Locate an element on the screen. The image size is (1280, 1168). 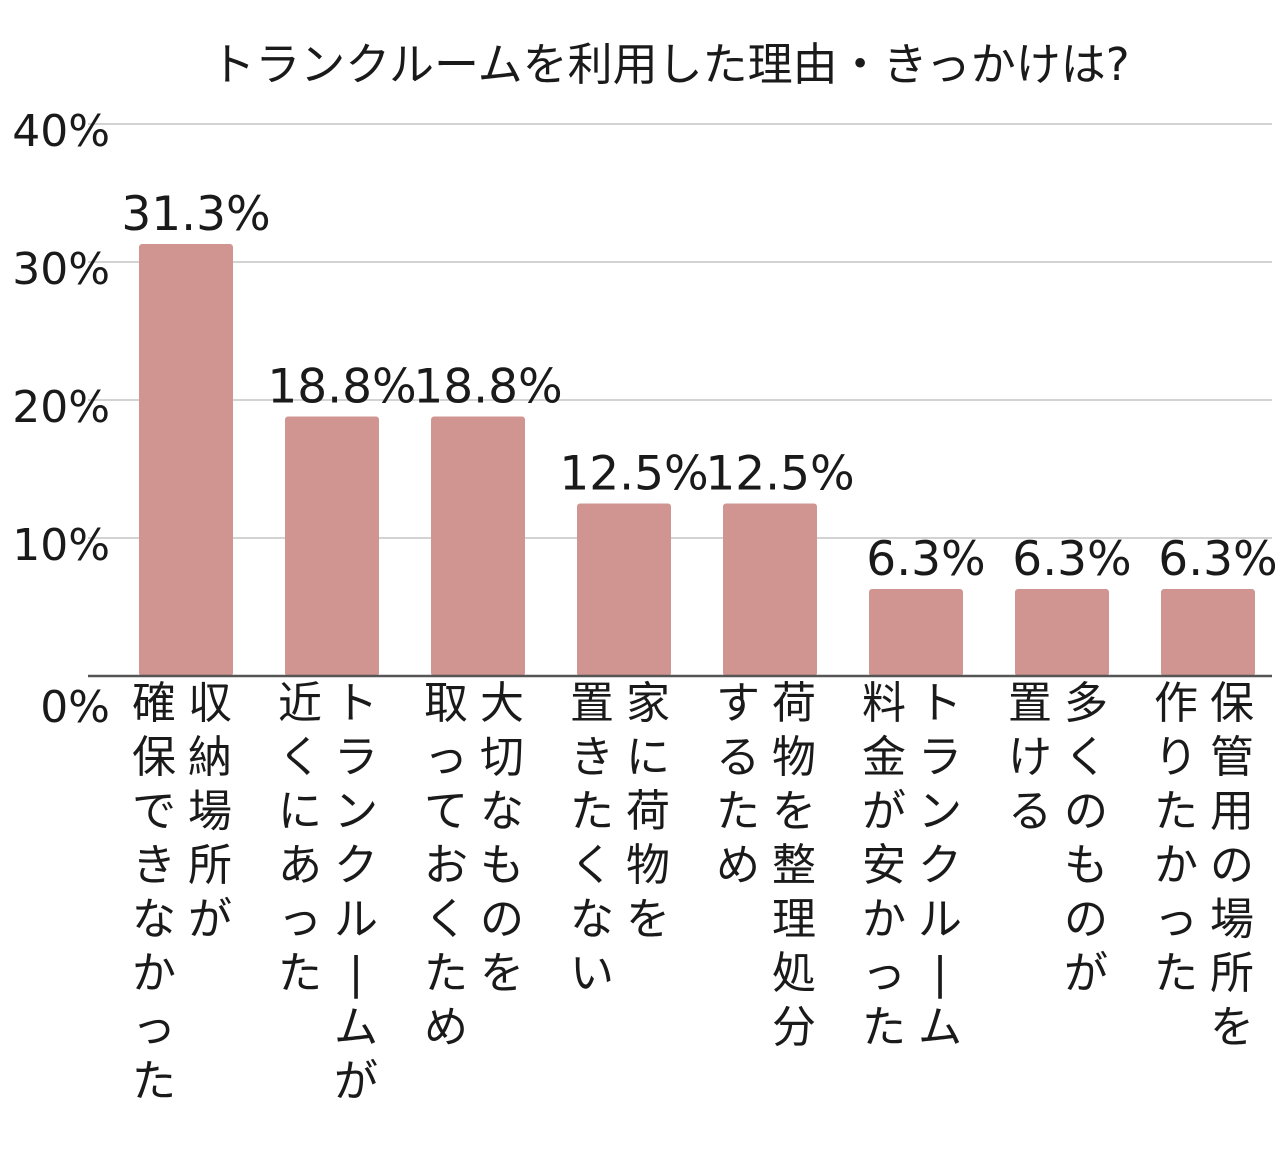
x-tick-label: 荷物を整理処分 is located at coordinates (794, 865).